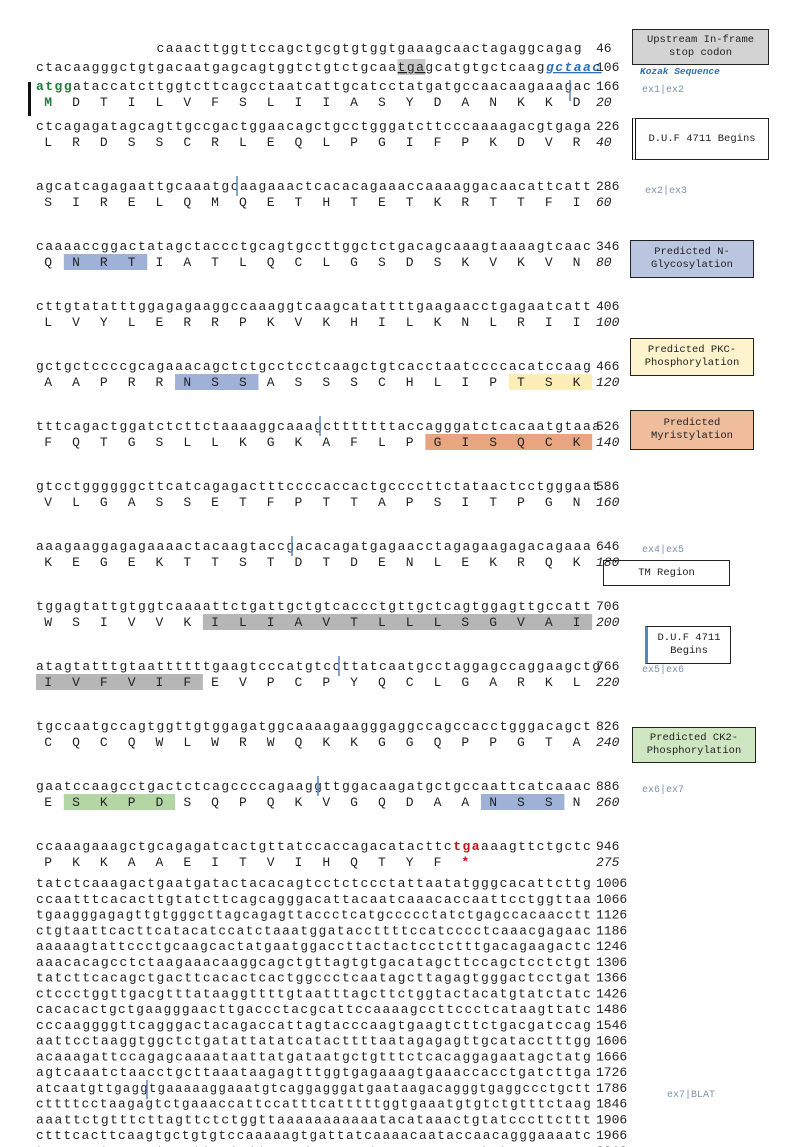 The width and height of the screenshot is (790, 1147). What do you see at coordinates (607, 426) in the screenshot?
I see `position-number: 526` at bounding box center [607, 426].